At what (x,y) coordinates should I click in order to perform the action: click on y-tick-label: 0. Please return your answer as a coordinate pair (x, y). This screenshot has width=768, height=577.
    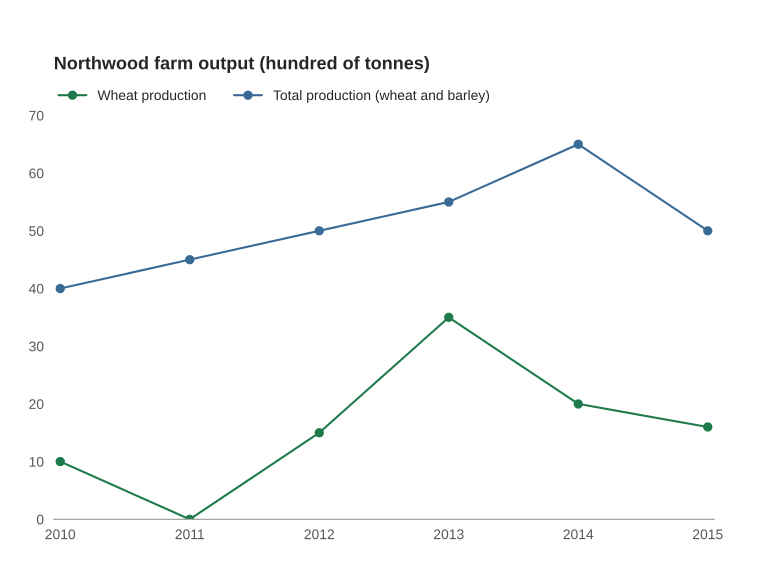
    Looking at the image, I should click on (40, 519).